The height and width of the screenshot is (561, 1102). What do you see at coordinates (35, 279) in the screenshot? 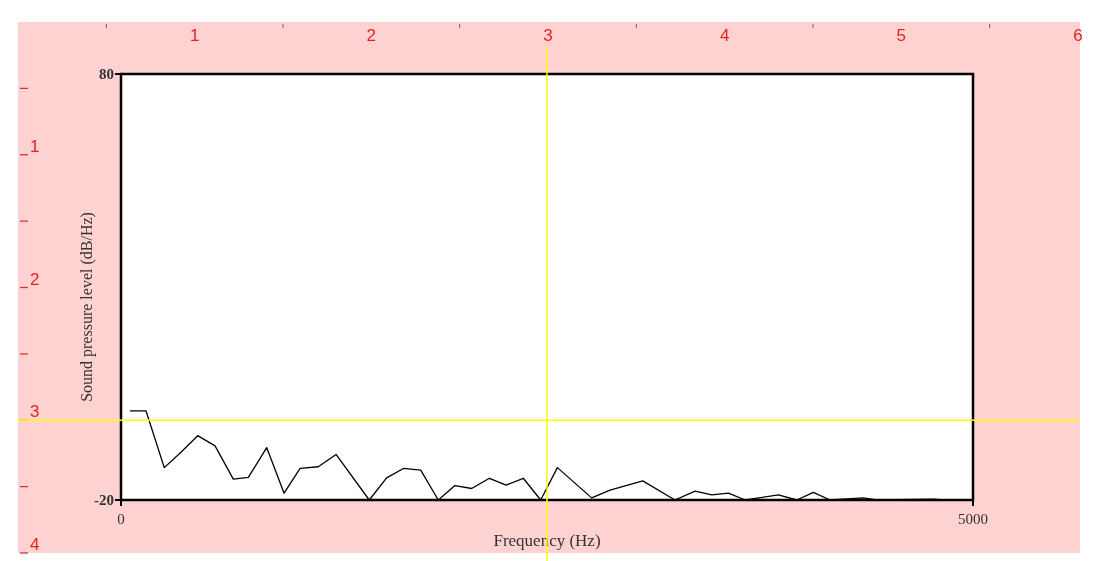
I see `y2-tick-label: 2` at bounding box center [35, 279].